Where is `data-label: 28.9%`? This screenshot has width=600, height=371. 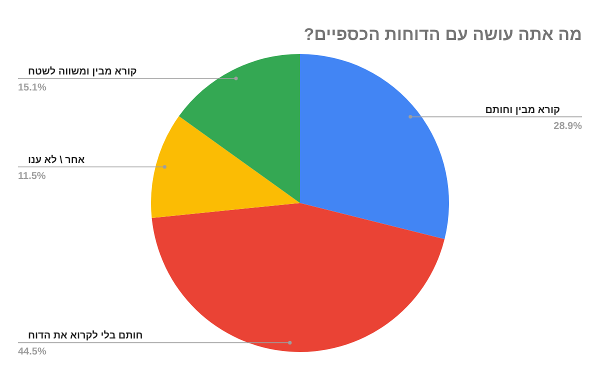 data-label: 28.9% is located at coordinates (568, 126).